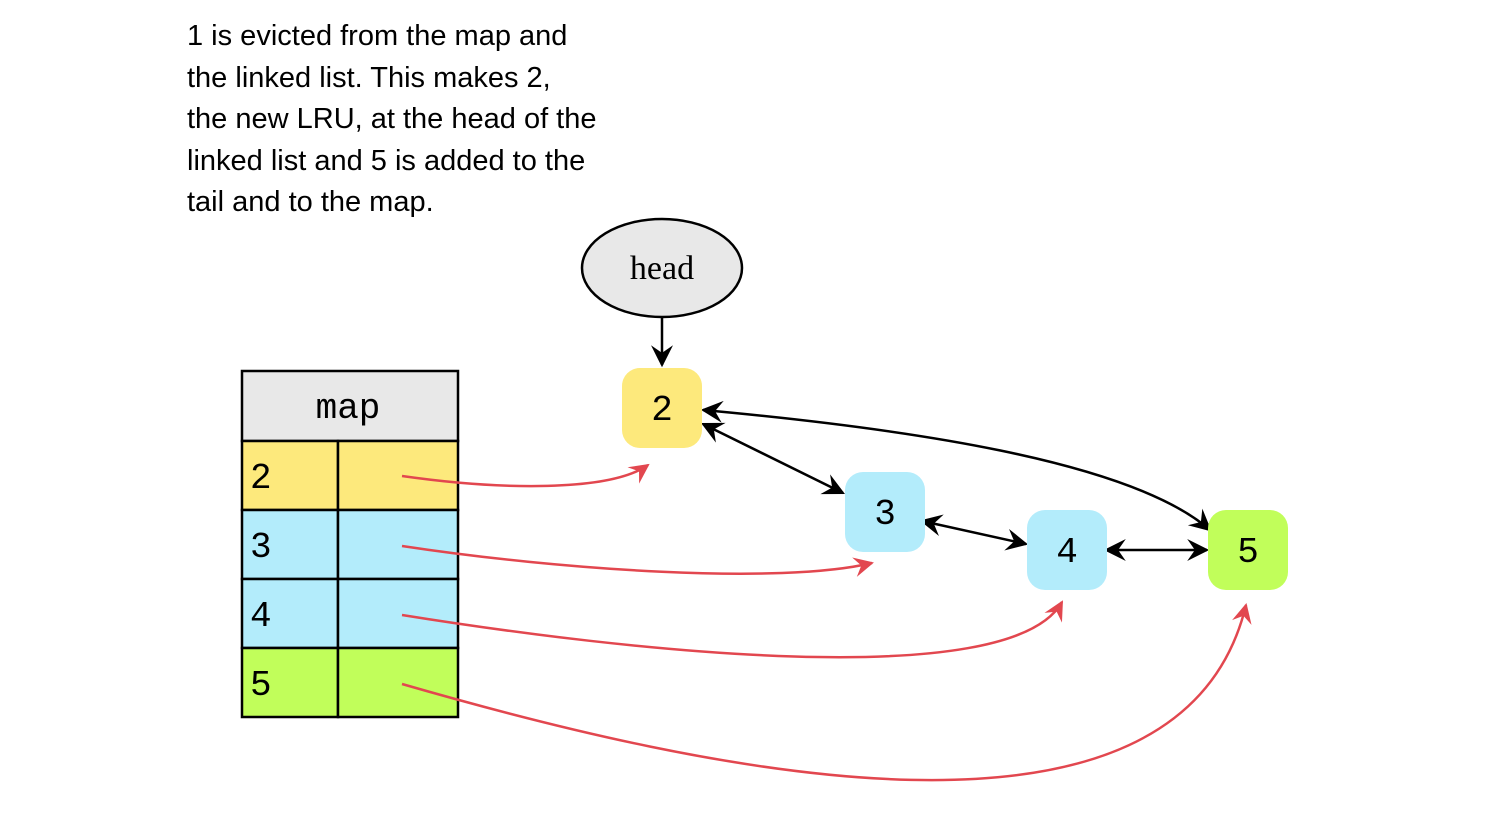 This screenshot has width=1512, height=840. I want to click on map-key-label: 4, so click(261, 616).